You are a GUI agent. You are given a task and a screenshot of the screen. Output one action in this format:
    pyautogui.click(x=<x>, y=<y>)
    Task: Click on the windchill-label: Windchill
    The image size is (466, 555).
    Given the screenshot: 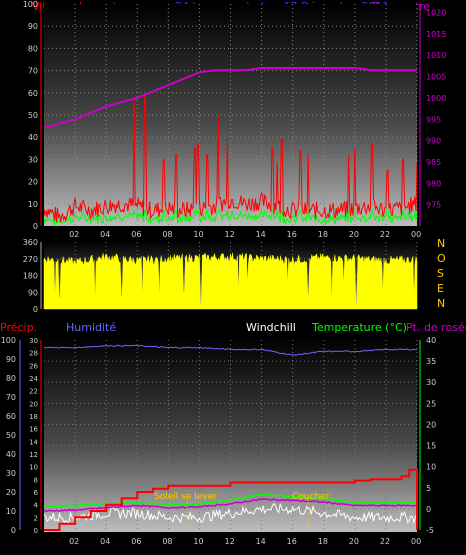 What is the action you would take?
    pyautogui.click(x=271, y=327)
    